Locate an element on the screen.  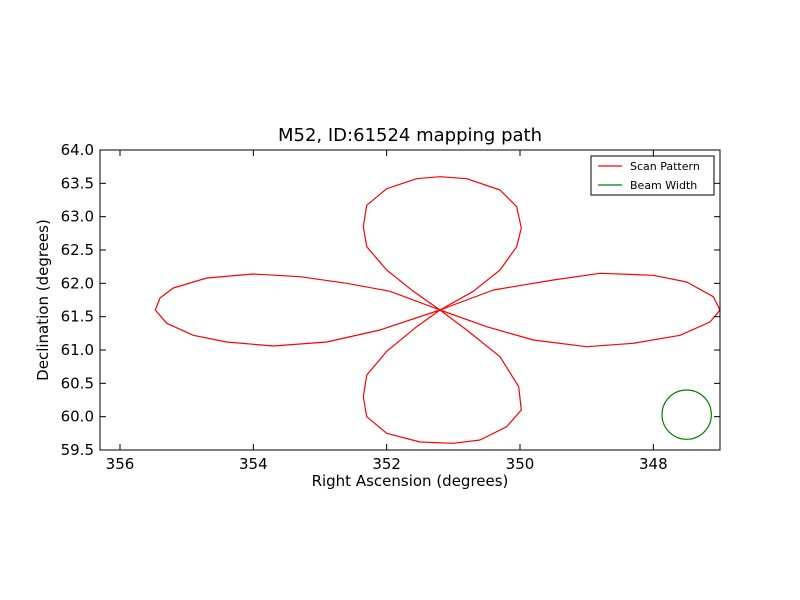
x-axis-label: Right Ascension (degrees) is located at coordinates (410, 481).